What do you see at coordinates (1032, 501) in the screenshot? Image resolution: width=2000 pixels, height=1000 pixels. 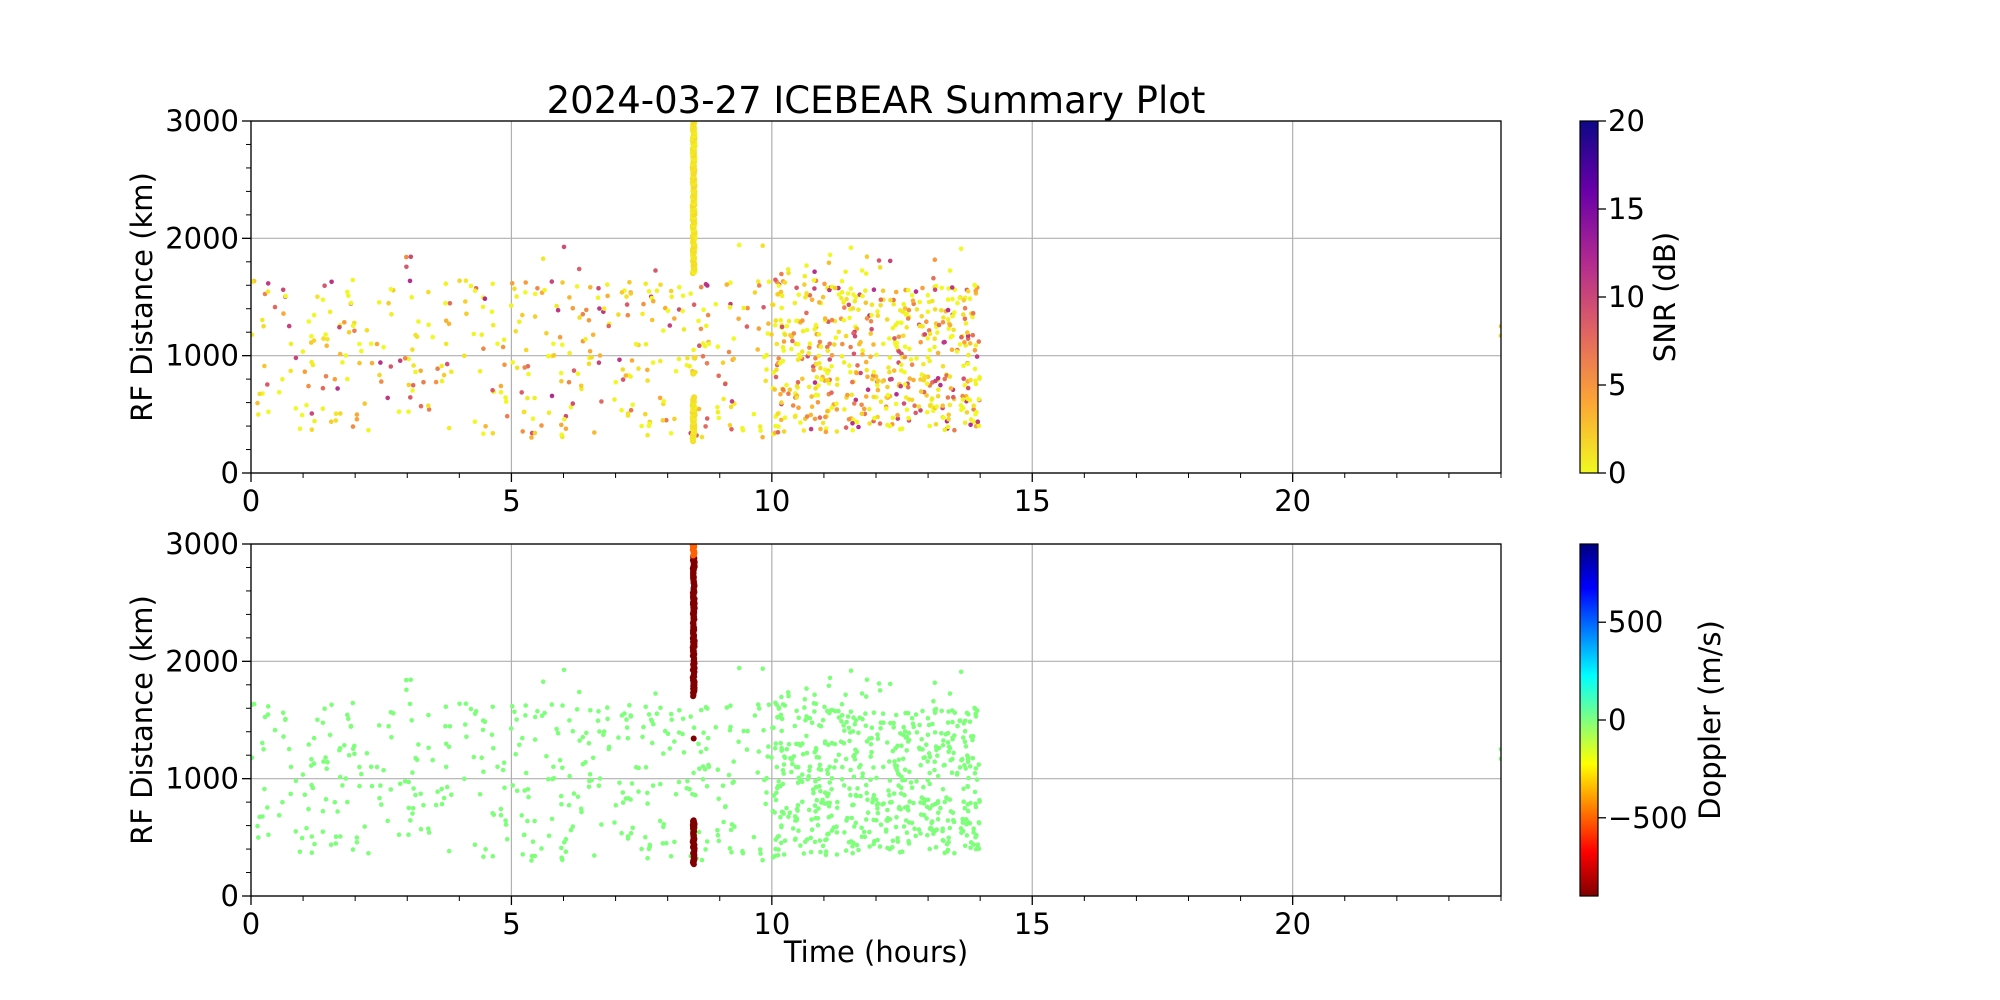 I see `x-tick-label: 15` at bounding box center [1032, 501].